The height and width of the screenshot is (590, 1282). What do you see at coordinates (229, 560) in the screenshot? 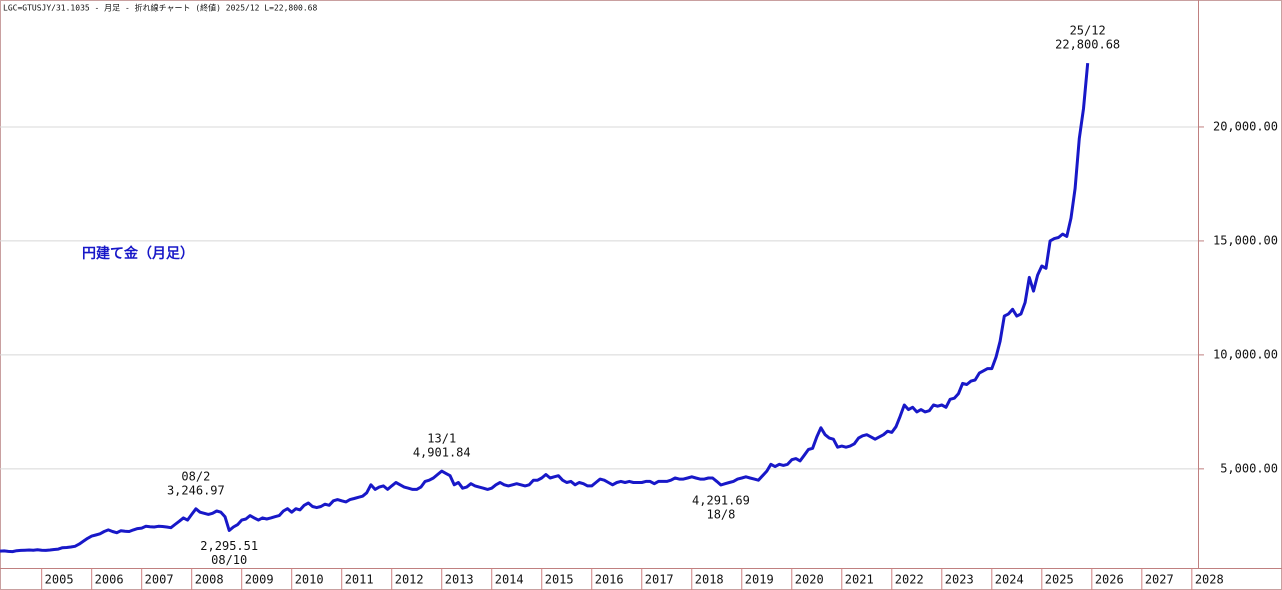
I see `annotation: 08/10` at bounding box center [229, 560].